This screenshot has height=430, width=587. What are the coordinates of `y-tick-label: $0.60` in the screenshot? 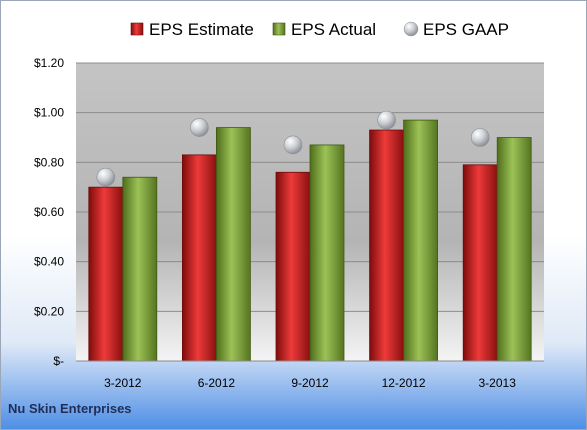 It's located at (49, 212).